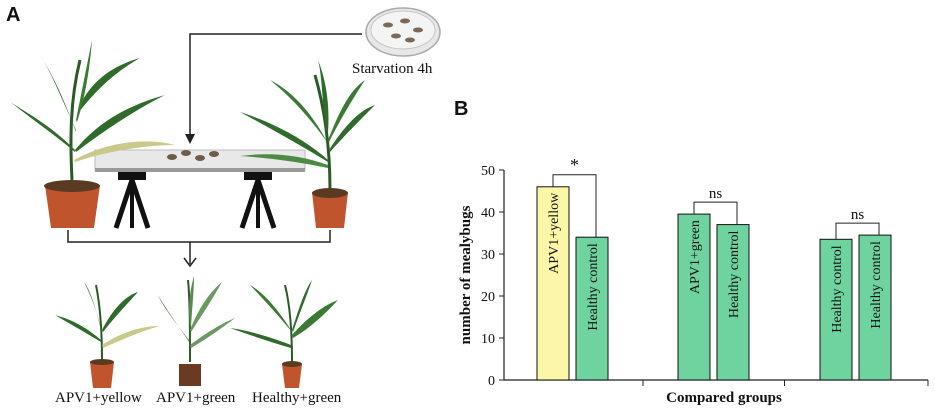 The image size is (935, 415). What do you see at coordinates (307, 144) in the screenshot?
I see `plant-healthy-large-icon` at bounding box center [307, 144].